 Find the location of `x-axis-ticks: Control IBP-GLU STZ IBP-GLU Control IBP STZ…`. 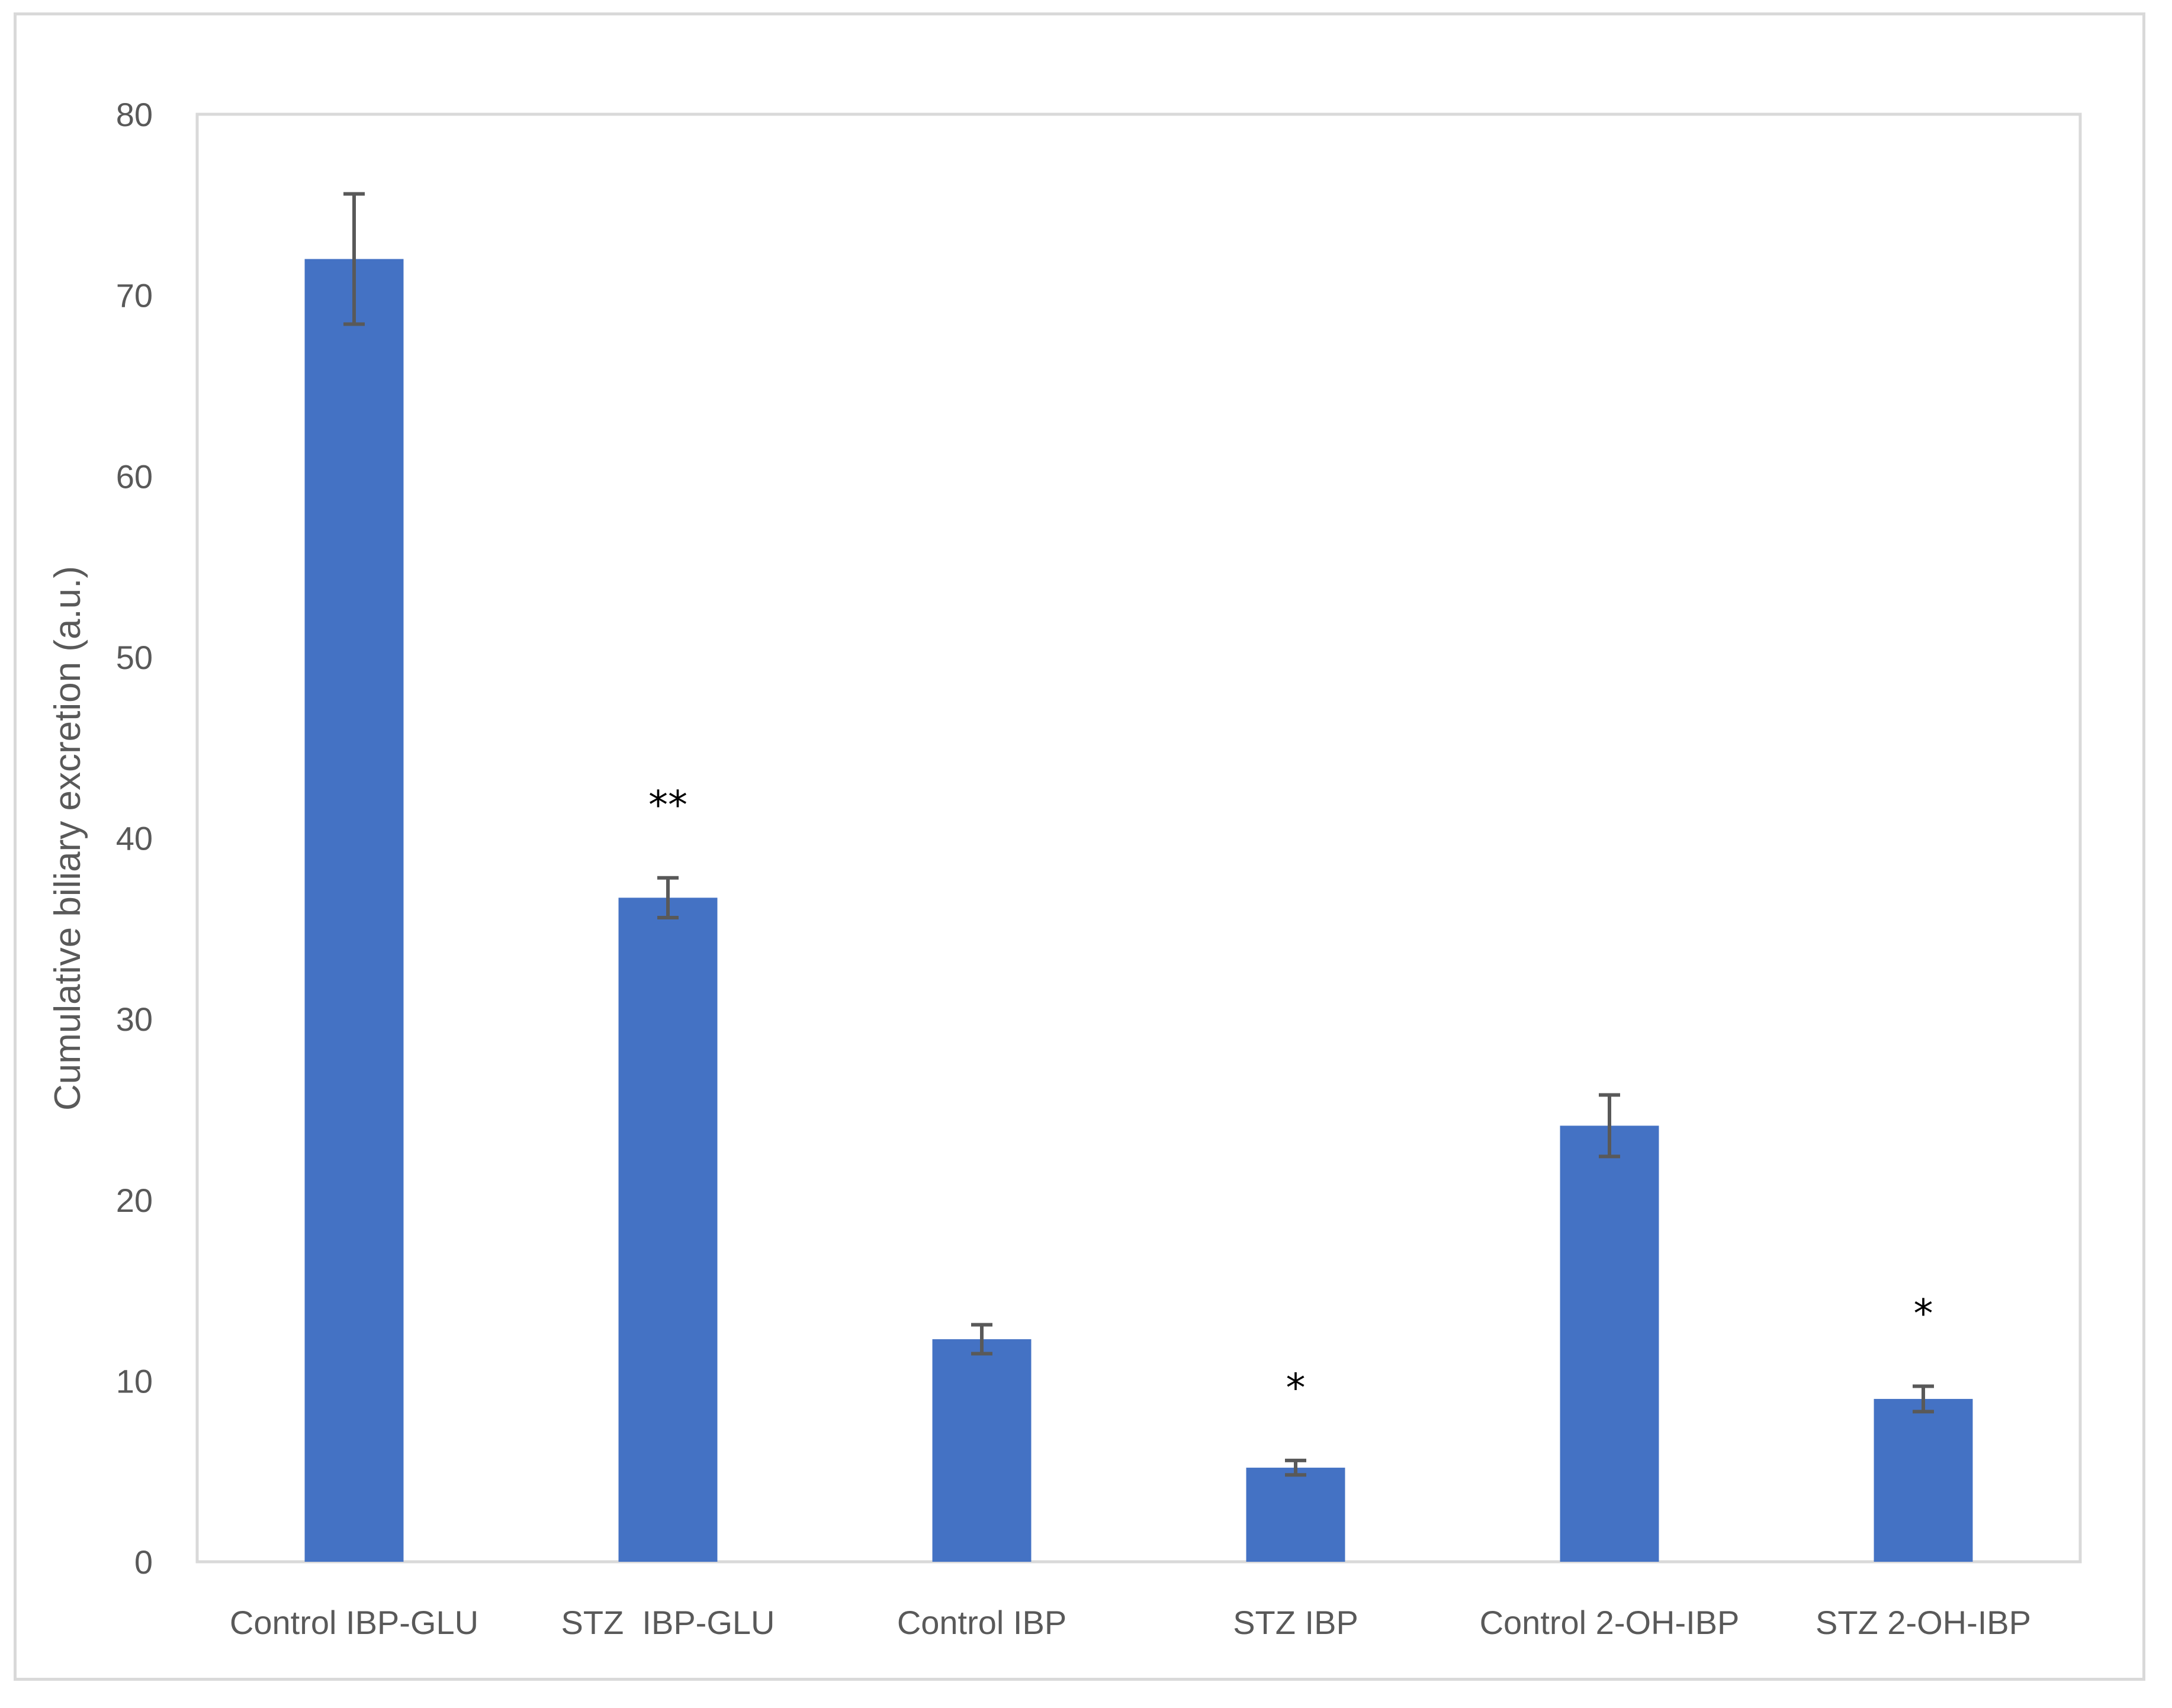

x-axis-ticks: Control IBP-GLU STZ IBP-GLU Control IBP STZ… is located at coordinates (1130, 1622).